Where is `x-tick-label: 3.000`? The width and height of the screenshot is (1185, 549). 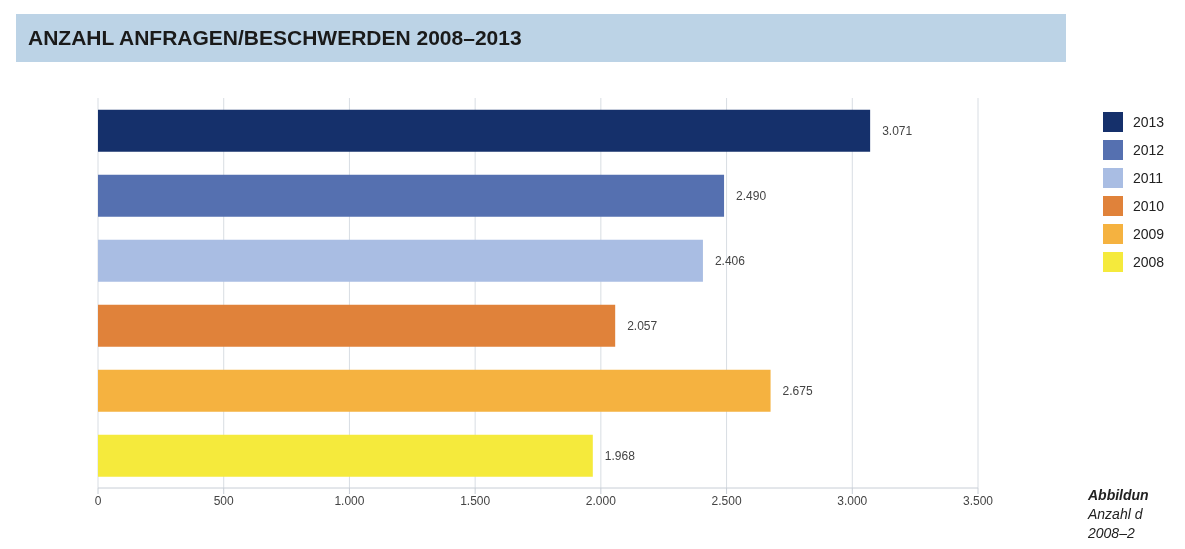 x-tick-label: 3.000 is located at coordinates (852, 500).